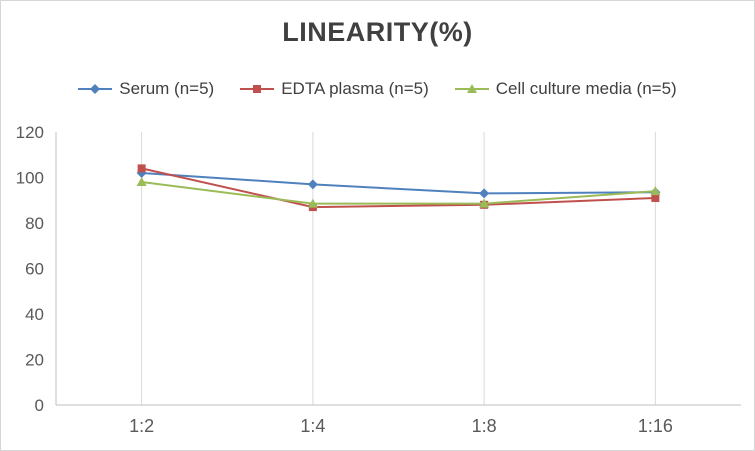 This screenshot has height=451, width=755. Describe the element at coordinates (398, 193) in the screenshot. I see `series-line-triangle` at that location.